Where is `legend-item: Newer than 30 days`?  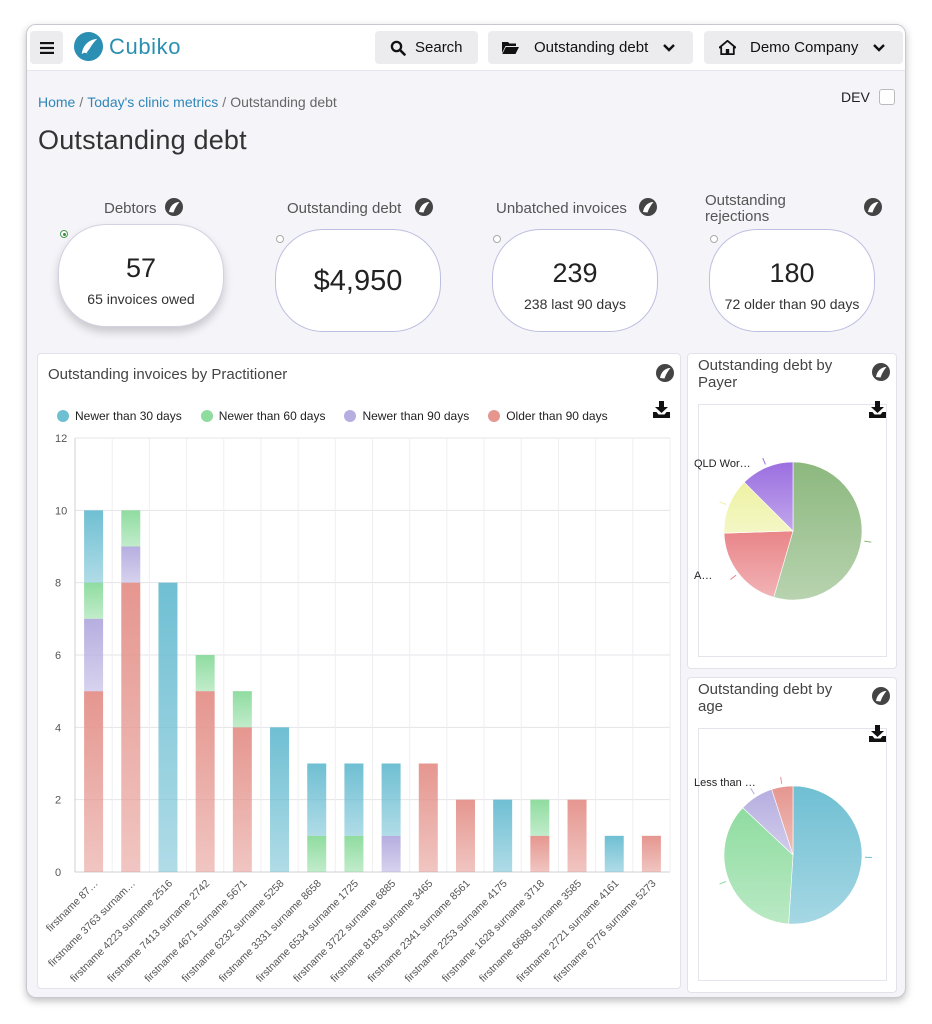
legend-item: Newer than 30 days is located at coordinates (119, 416).